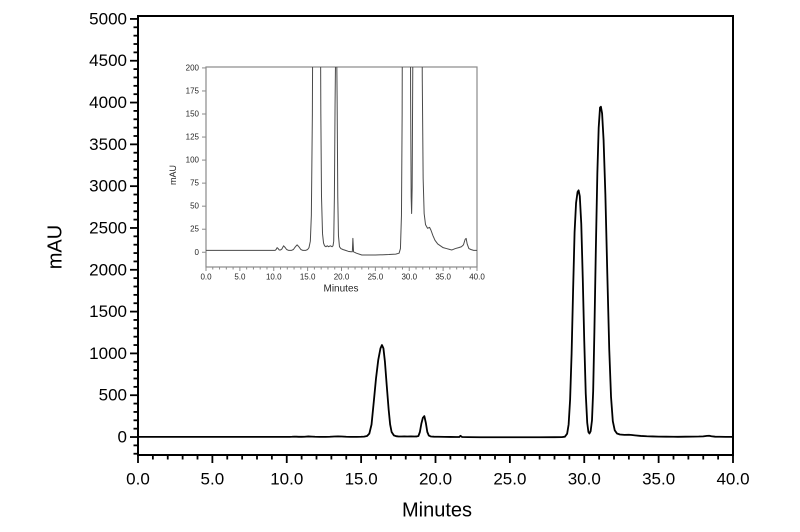  I want to click on inset-y-tick-label: 0, so click(197, 252).